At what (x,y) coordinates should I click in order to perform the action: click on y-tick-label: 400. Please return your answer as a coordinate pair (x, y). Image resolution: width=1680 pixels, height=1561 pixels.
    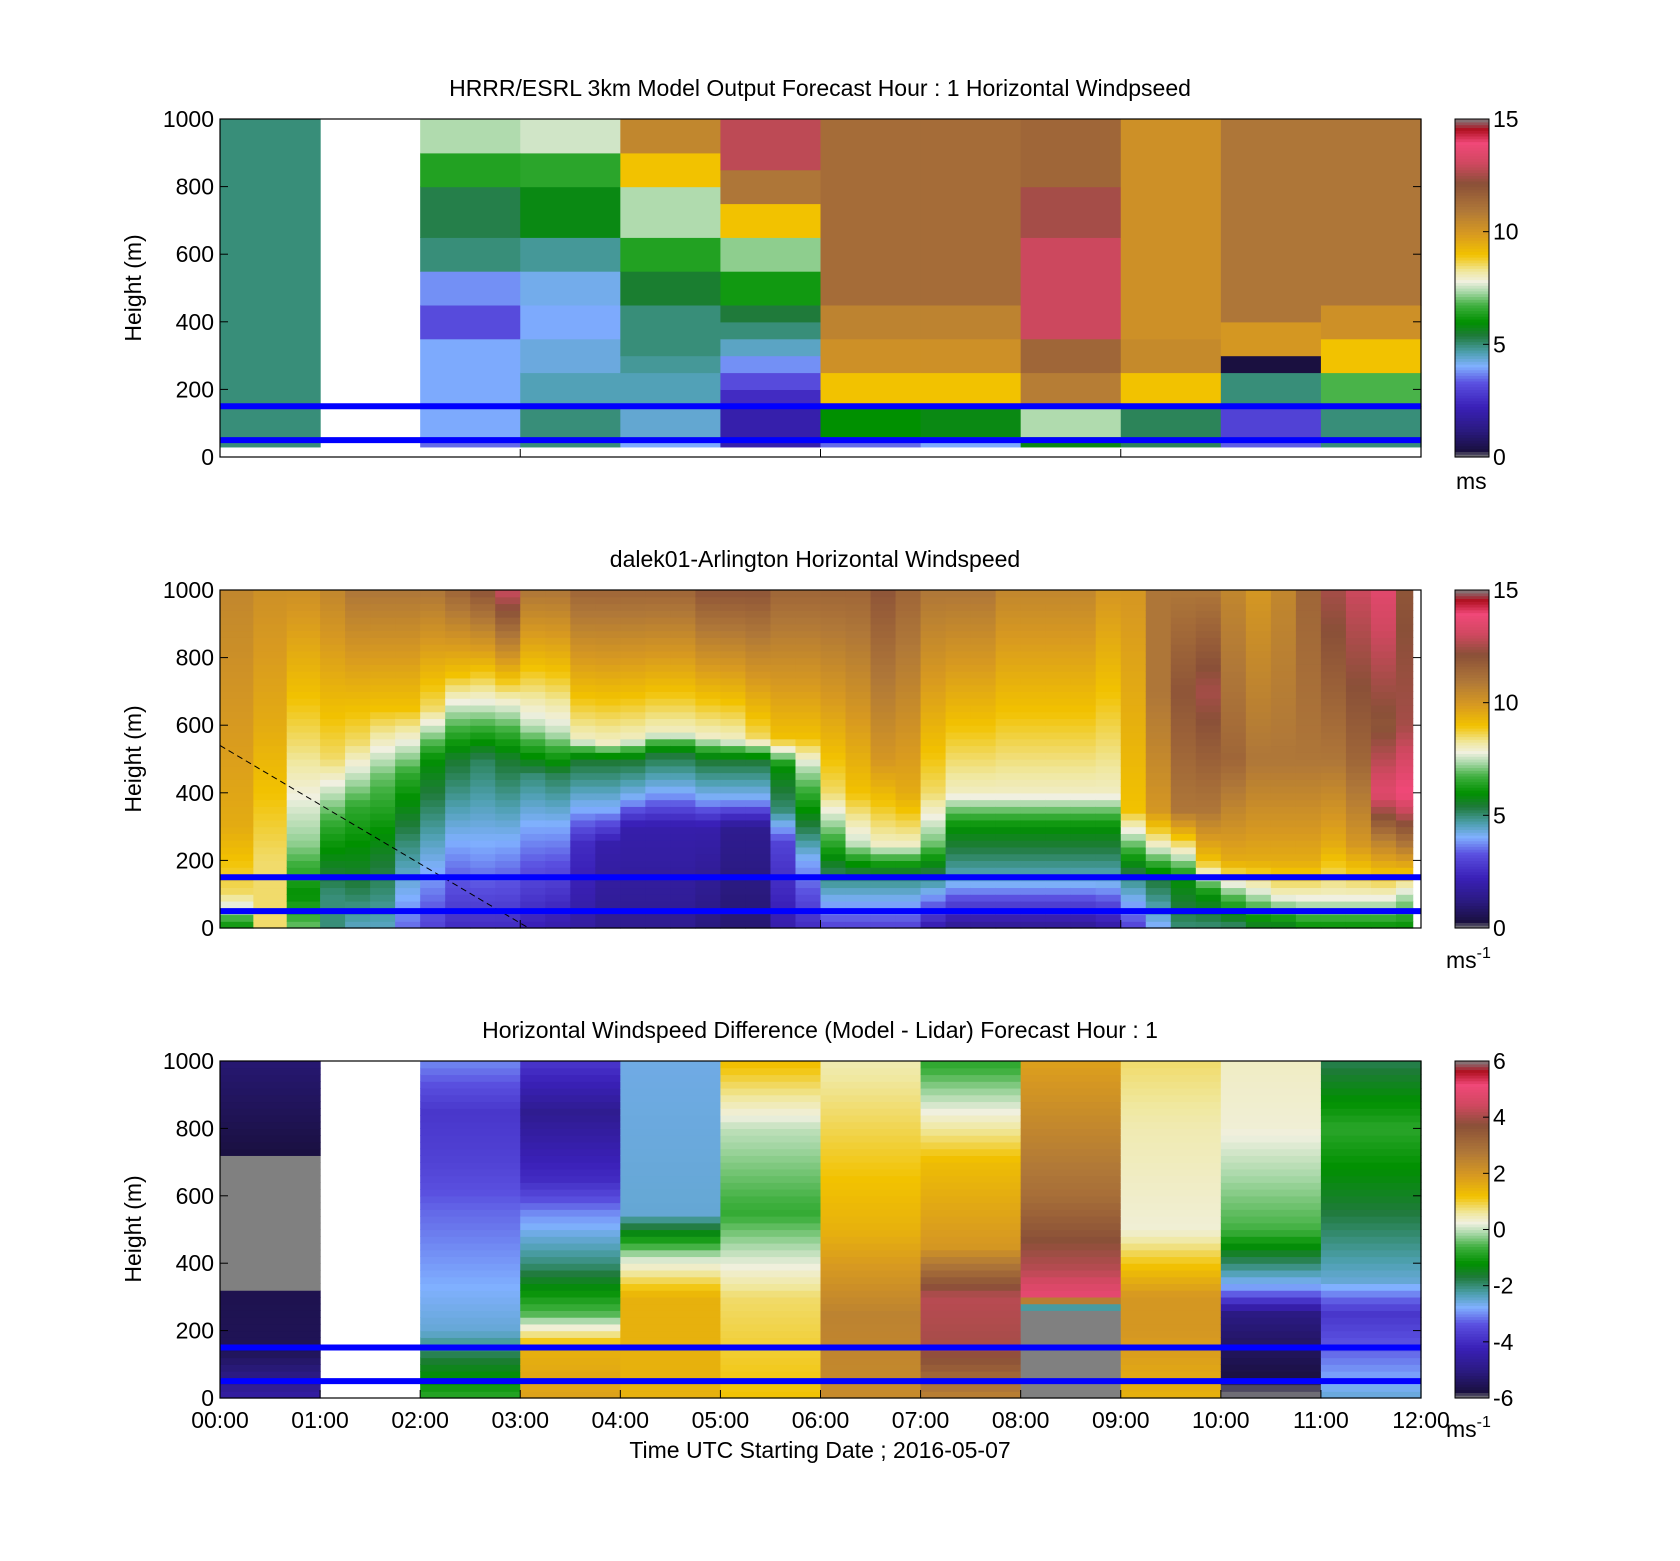
    Looking at the image, I should click on (195, 793).